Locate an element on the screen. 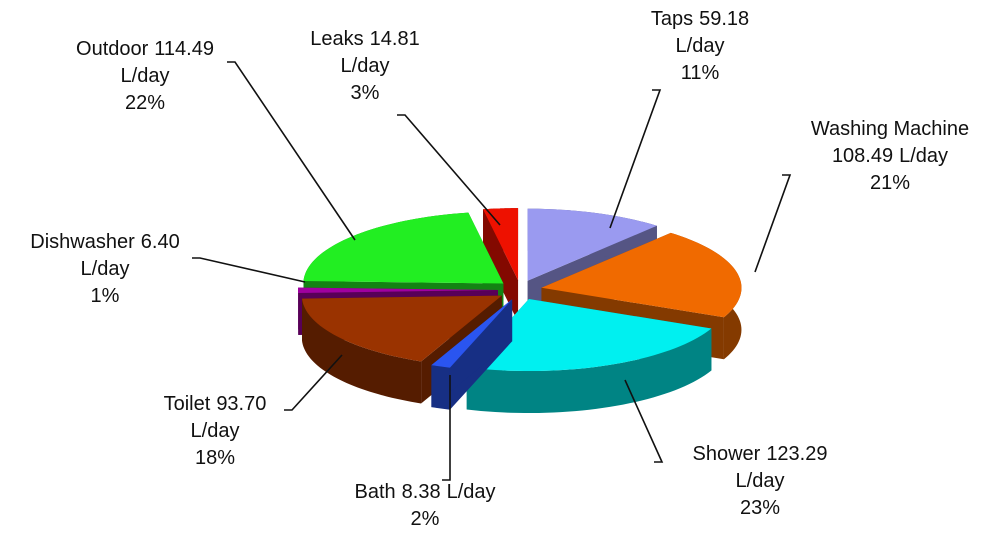  slice-side is located at coordinates (472, 353).